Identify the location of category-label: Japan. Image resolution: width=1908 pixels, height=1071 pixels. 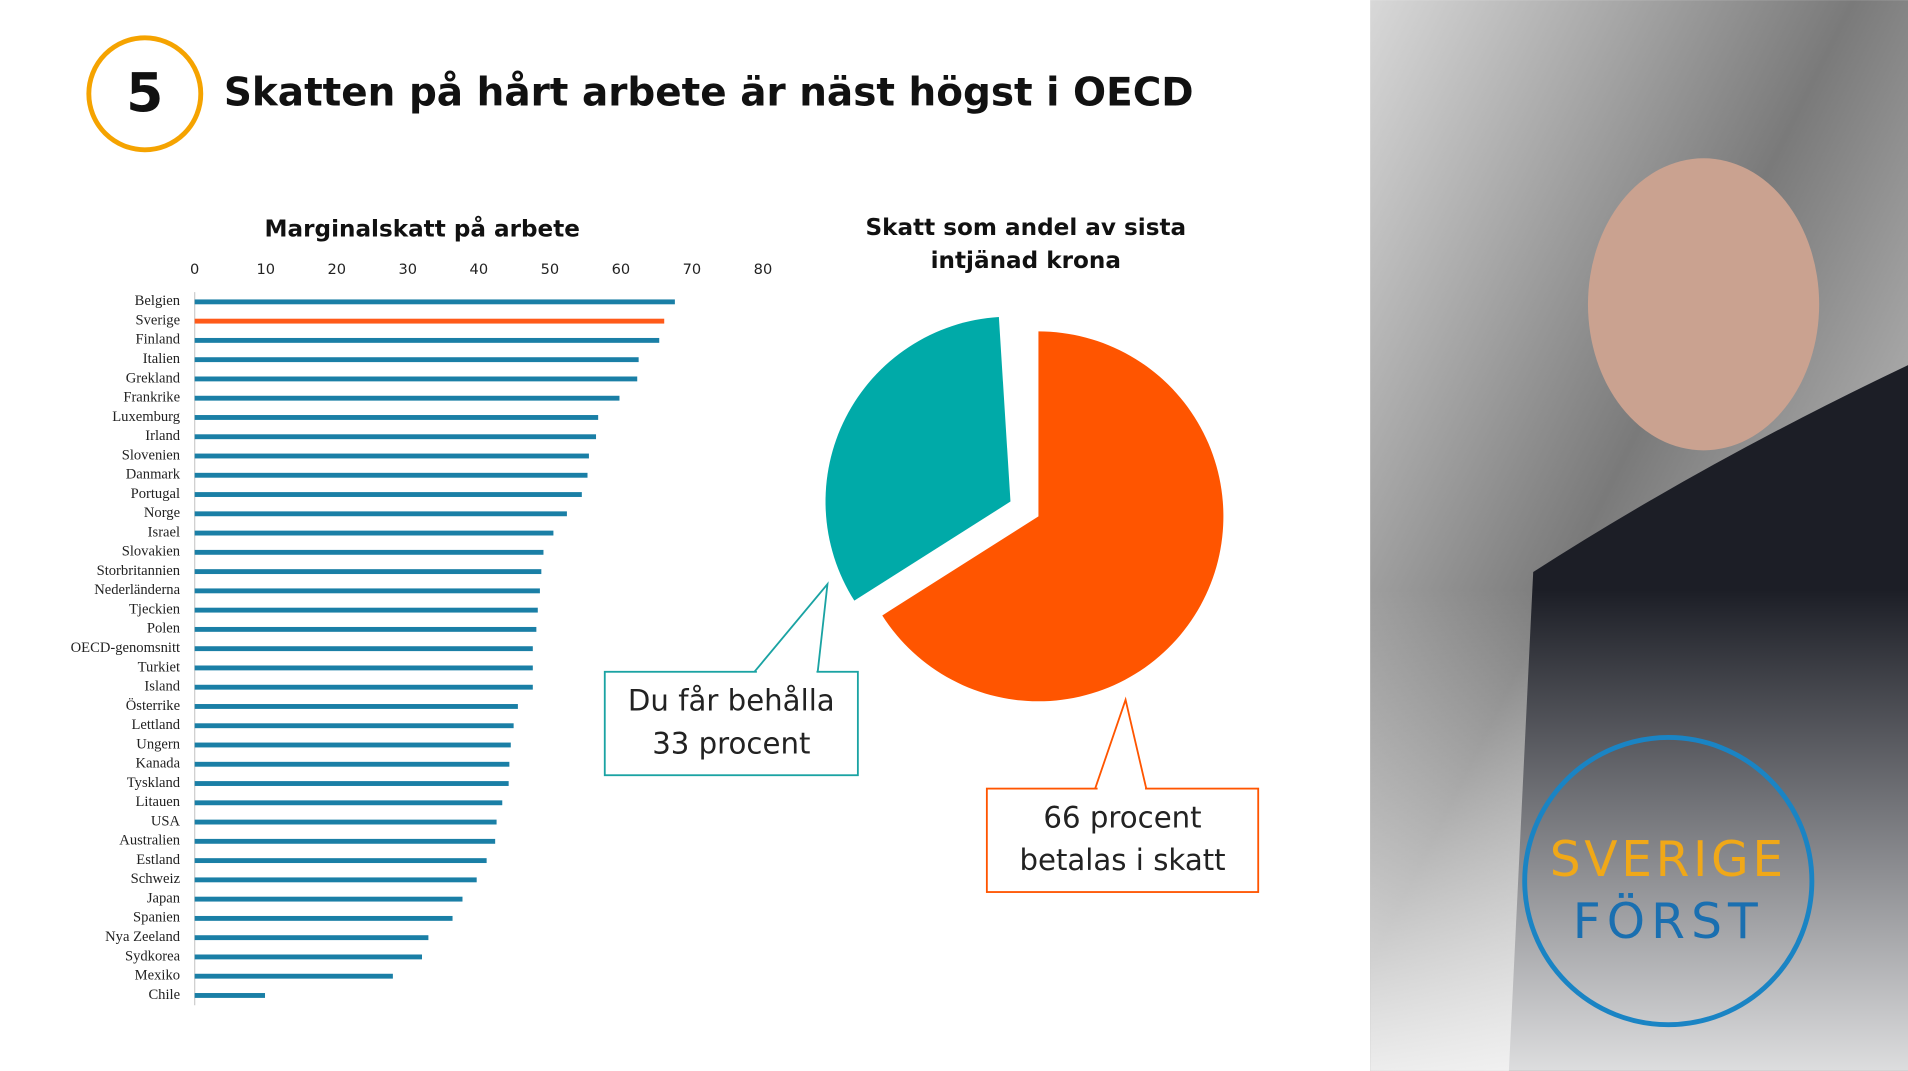
(164, 898).